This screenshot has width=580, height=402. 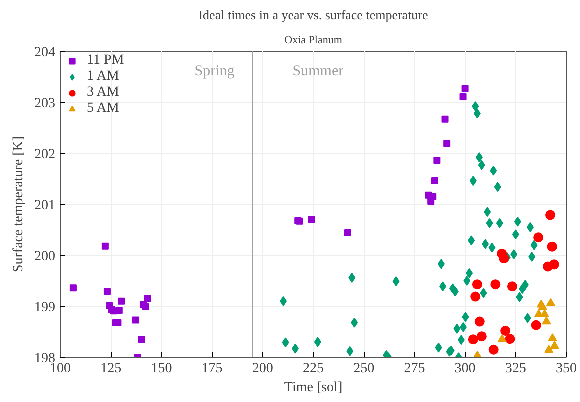 I want to click on x-tick-label: 125, so click(x=111, y=369).